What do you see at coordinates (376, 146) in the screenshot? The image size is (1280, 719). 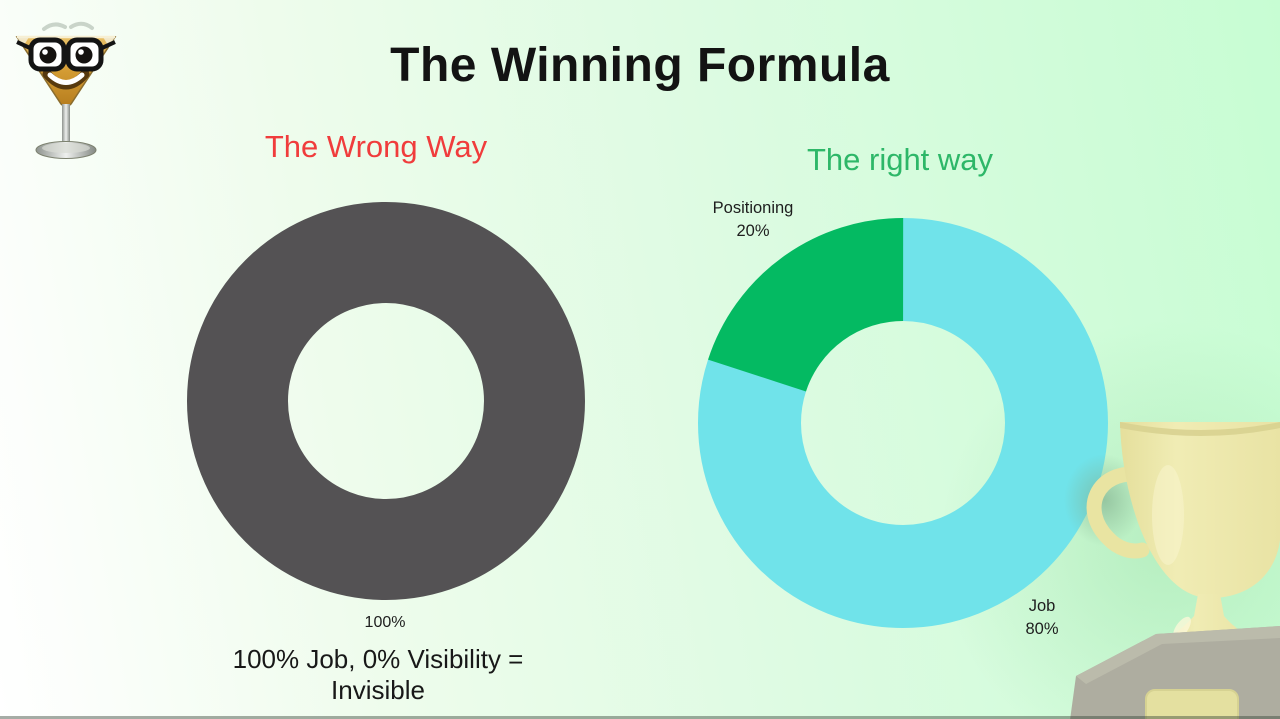 I see `wrong-way-heading: The Wrong Way` at bounding box center [376, 146].